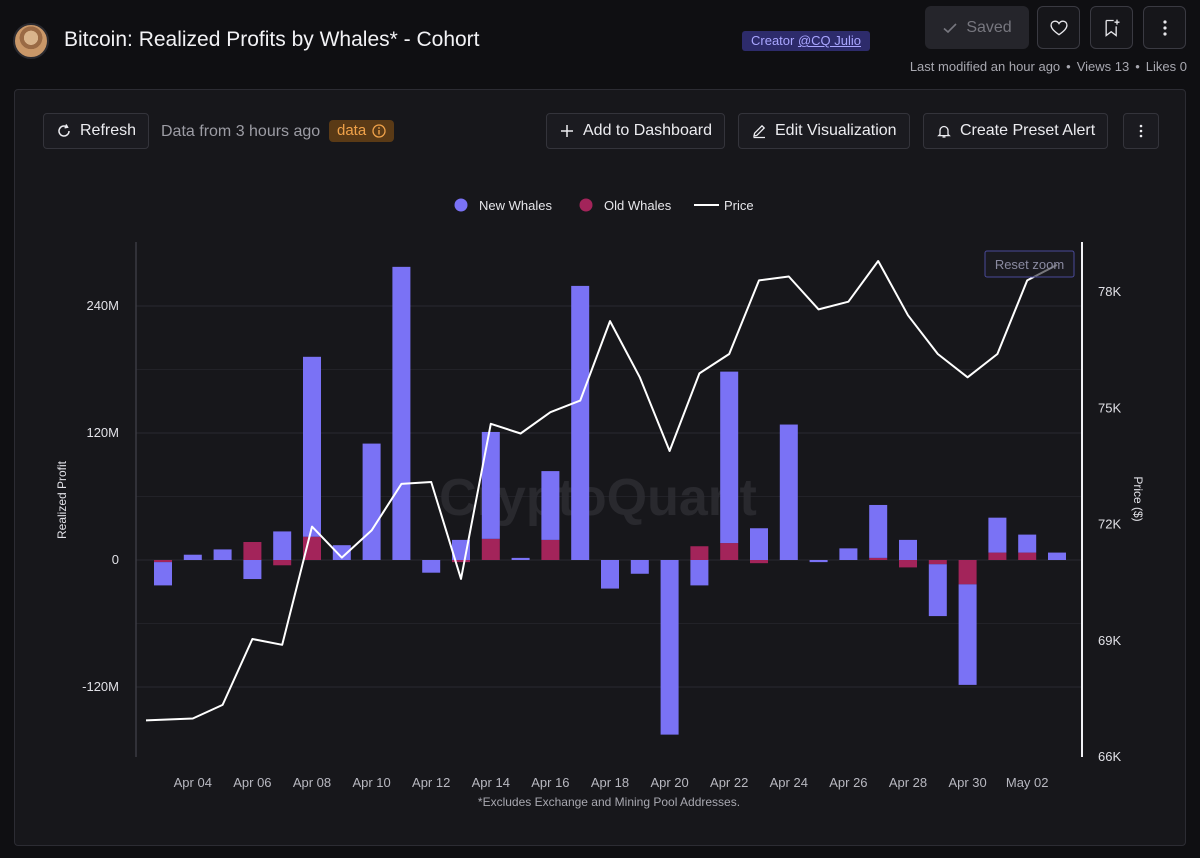 The image size is (1200, 858). I want to click on heart-icon, so click(1058, 27).